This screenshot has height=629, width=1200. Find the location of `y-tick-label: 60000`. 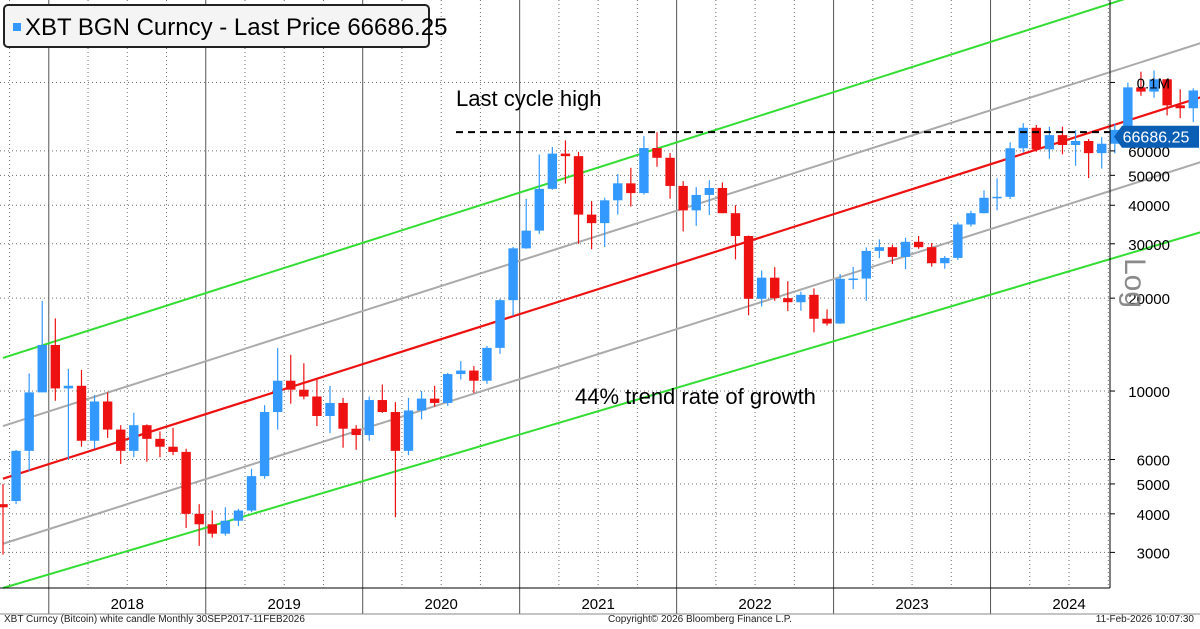

y-tick-label: 60000 is located at coordinates (1149, 152).